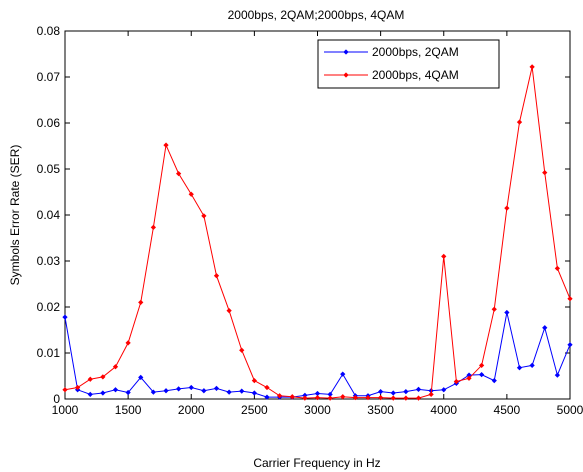 Image resolution: width=583 pixels, height=472 pixels. What do you see at coordinates (128, 410) in the screenshot?
I see `x-tick-label: 1500` at bounding box center [128, 410].